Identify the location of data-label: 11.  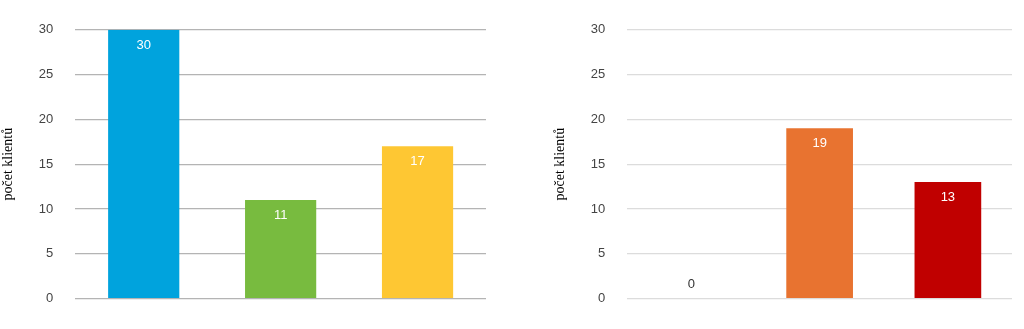
(280, 215).